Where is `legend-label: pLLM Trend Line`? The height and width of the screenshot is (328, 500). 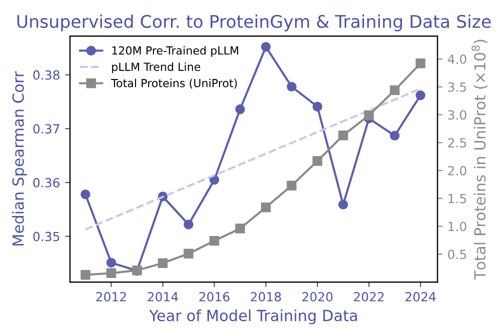
legend-label: pLLM Trend Line is located at coordinates (156, 68).